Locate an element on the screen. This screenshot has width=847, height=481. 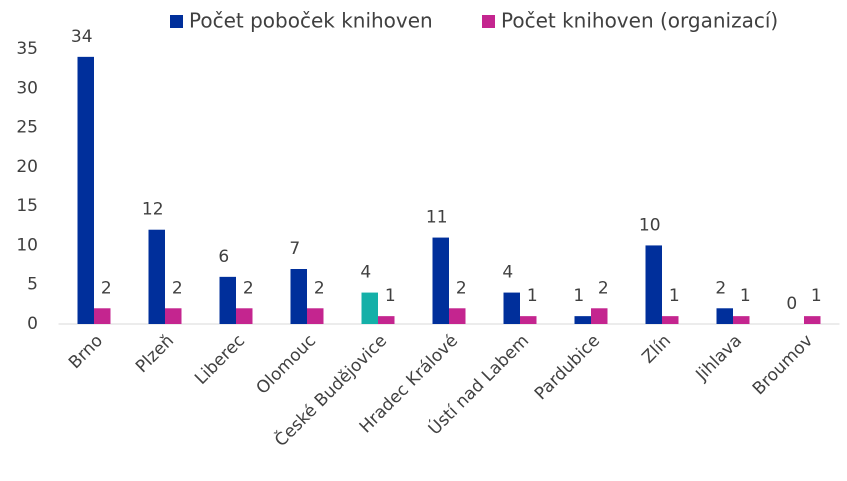
x-tick-label: Broumov is located at coordinates (783, 365).